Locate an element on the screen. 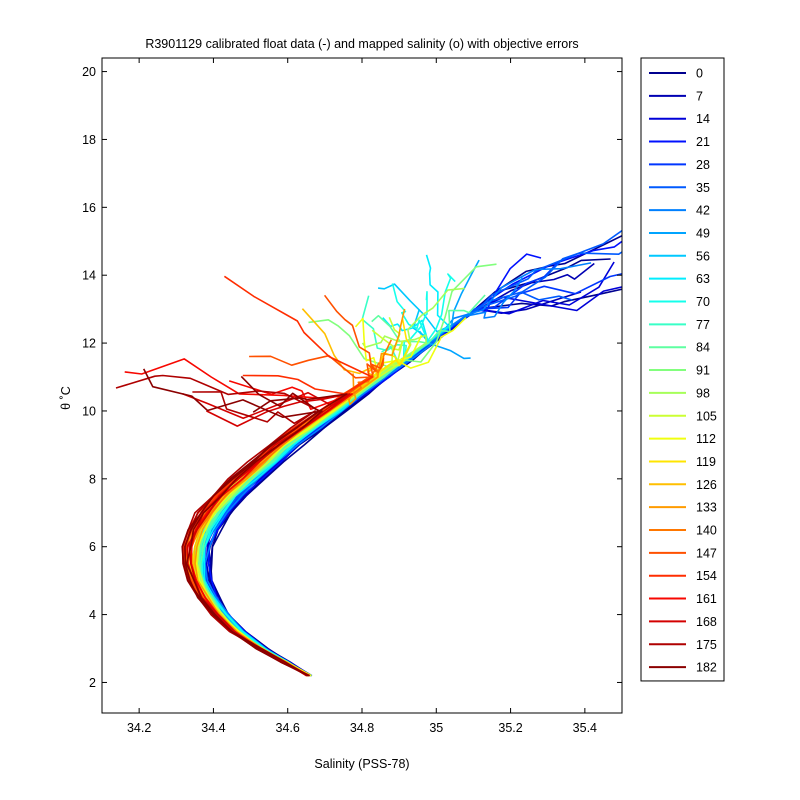 Image resolution: width=800 pixels, height=800 pixels. y-tick-label: 18 is located at coordinates (89, 140).